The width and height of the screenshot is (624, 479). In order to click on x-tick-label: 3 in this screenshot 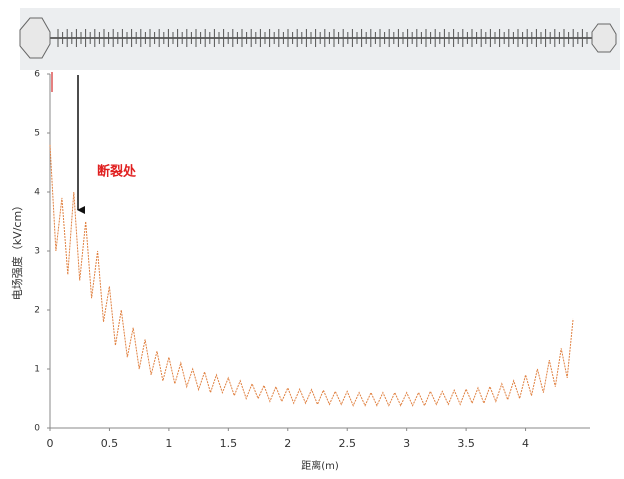, I will do `click(406, 443)`.